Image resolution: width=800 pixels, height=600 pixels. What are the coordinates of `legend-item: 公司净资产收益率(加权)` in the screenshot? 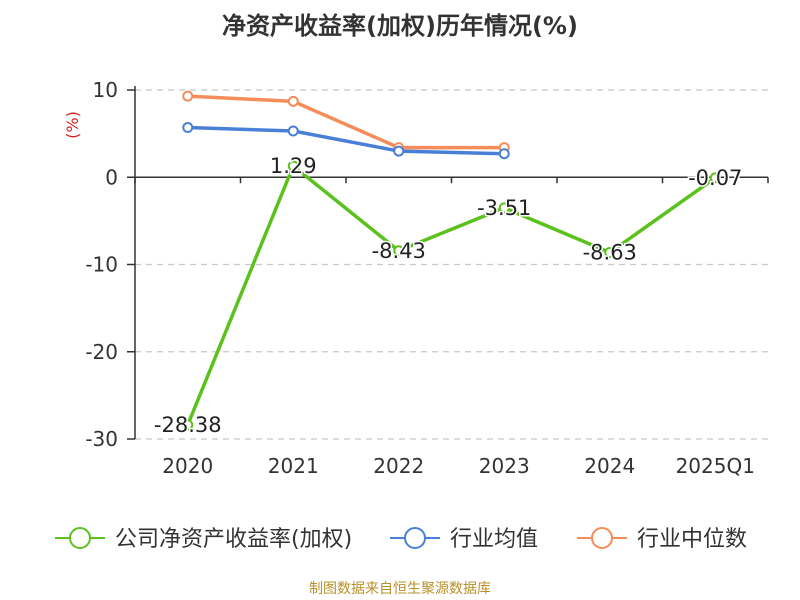 It's located at (203, 539).